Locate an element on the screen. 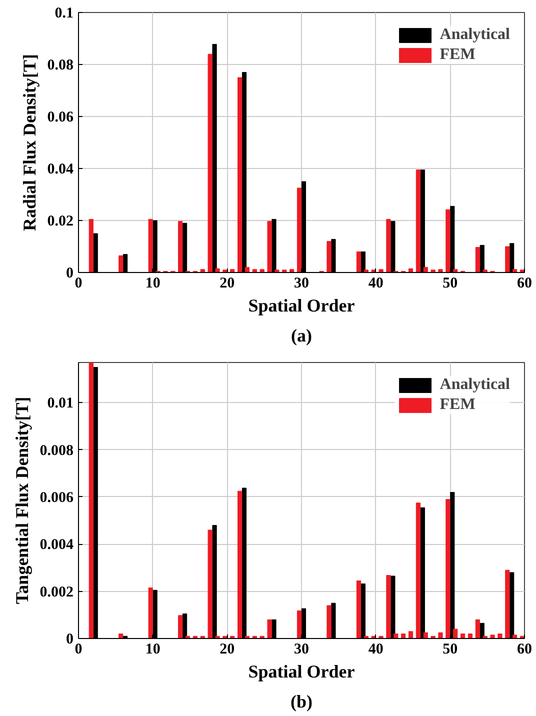  y-tick-label: 0.06 is located at coordinates (60, 118).